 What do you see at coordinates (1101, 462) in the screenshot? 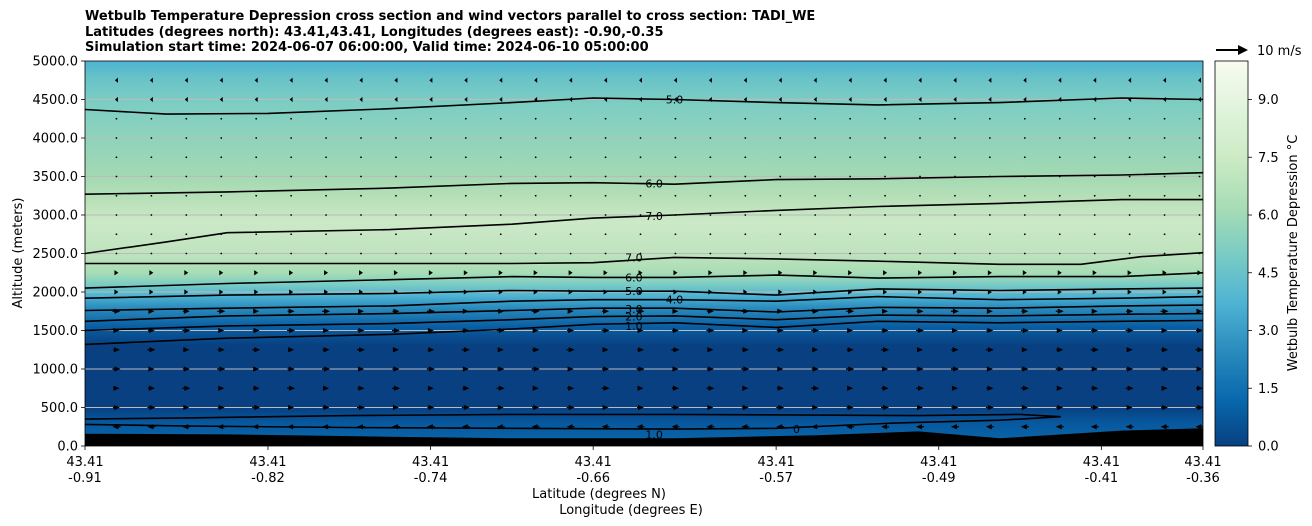
I see `x-tick-label-lat: 43.41` at bounding box center [1101, 462].